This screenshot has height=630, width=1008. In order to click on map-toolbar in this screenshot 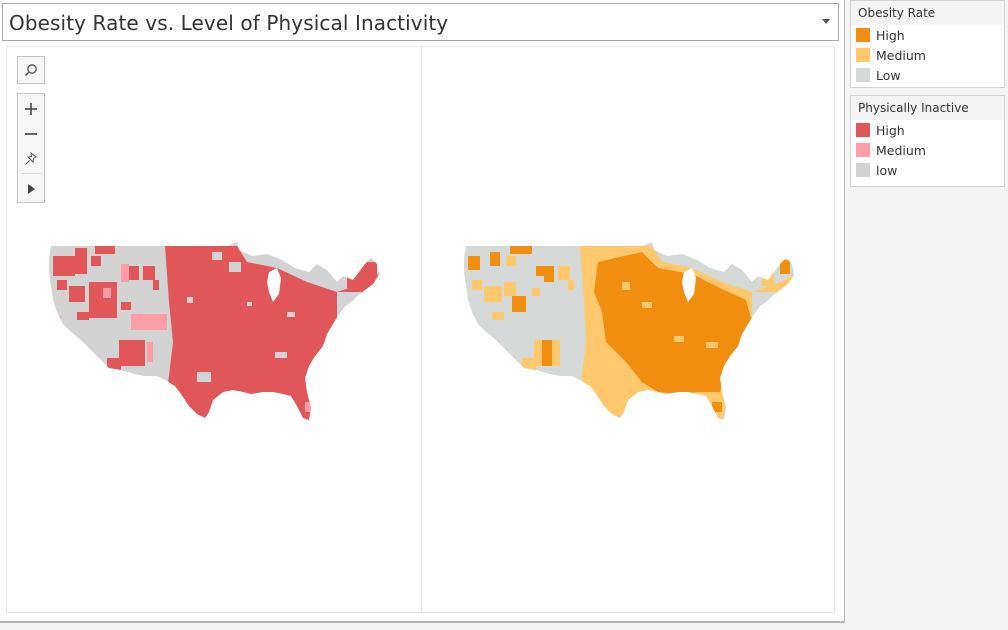, I will do `click(31, 148)`.